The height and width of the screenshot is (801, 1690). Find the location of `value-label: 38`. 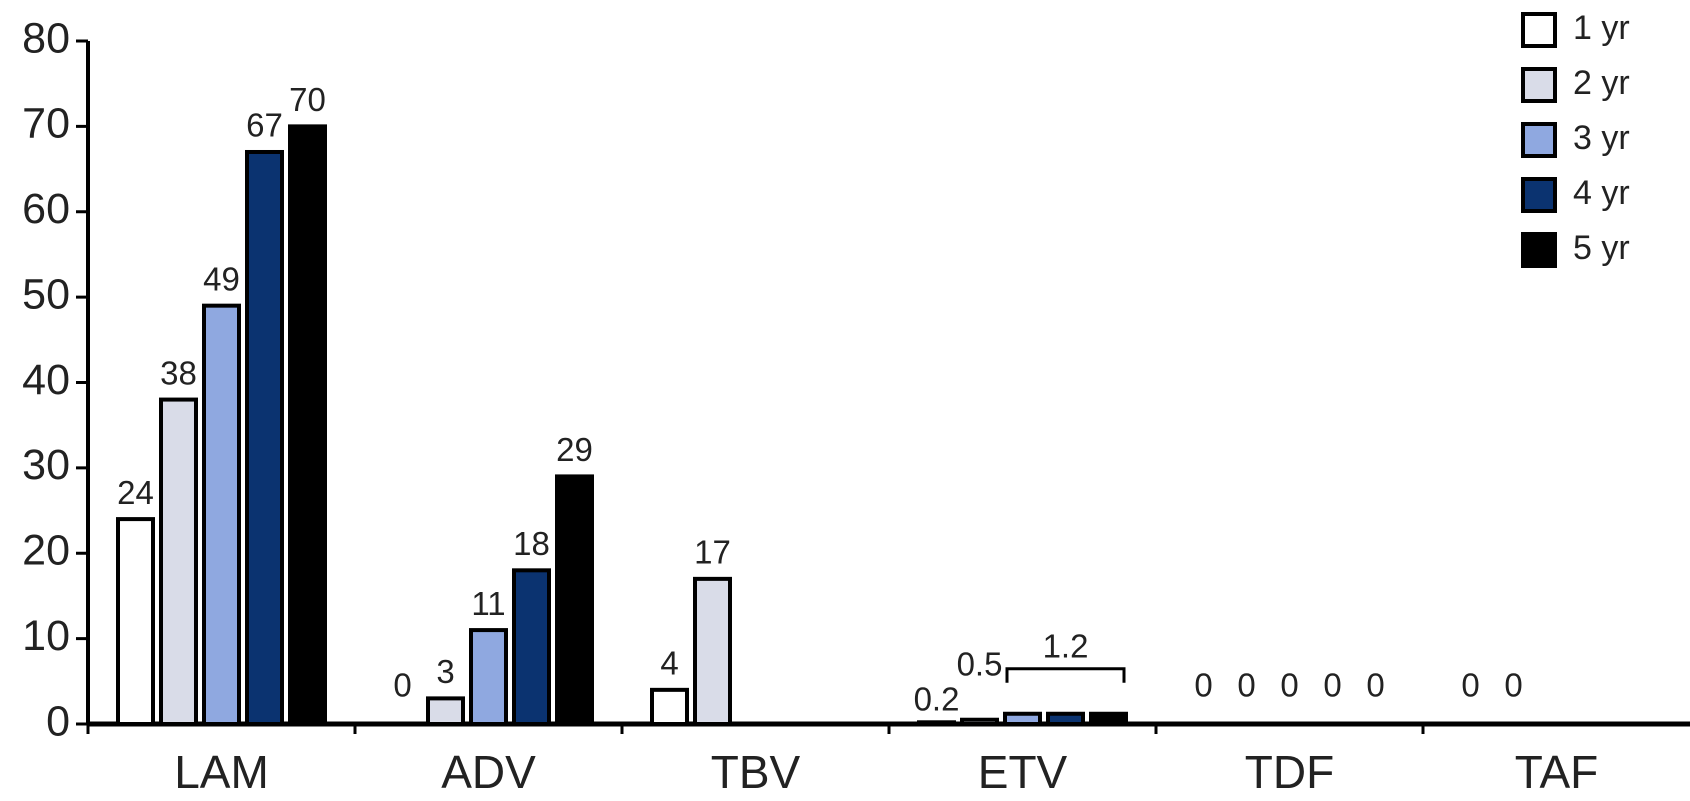

value-label: 38 is located at coordinates (178, 372).